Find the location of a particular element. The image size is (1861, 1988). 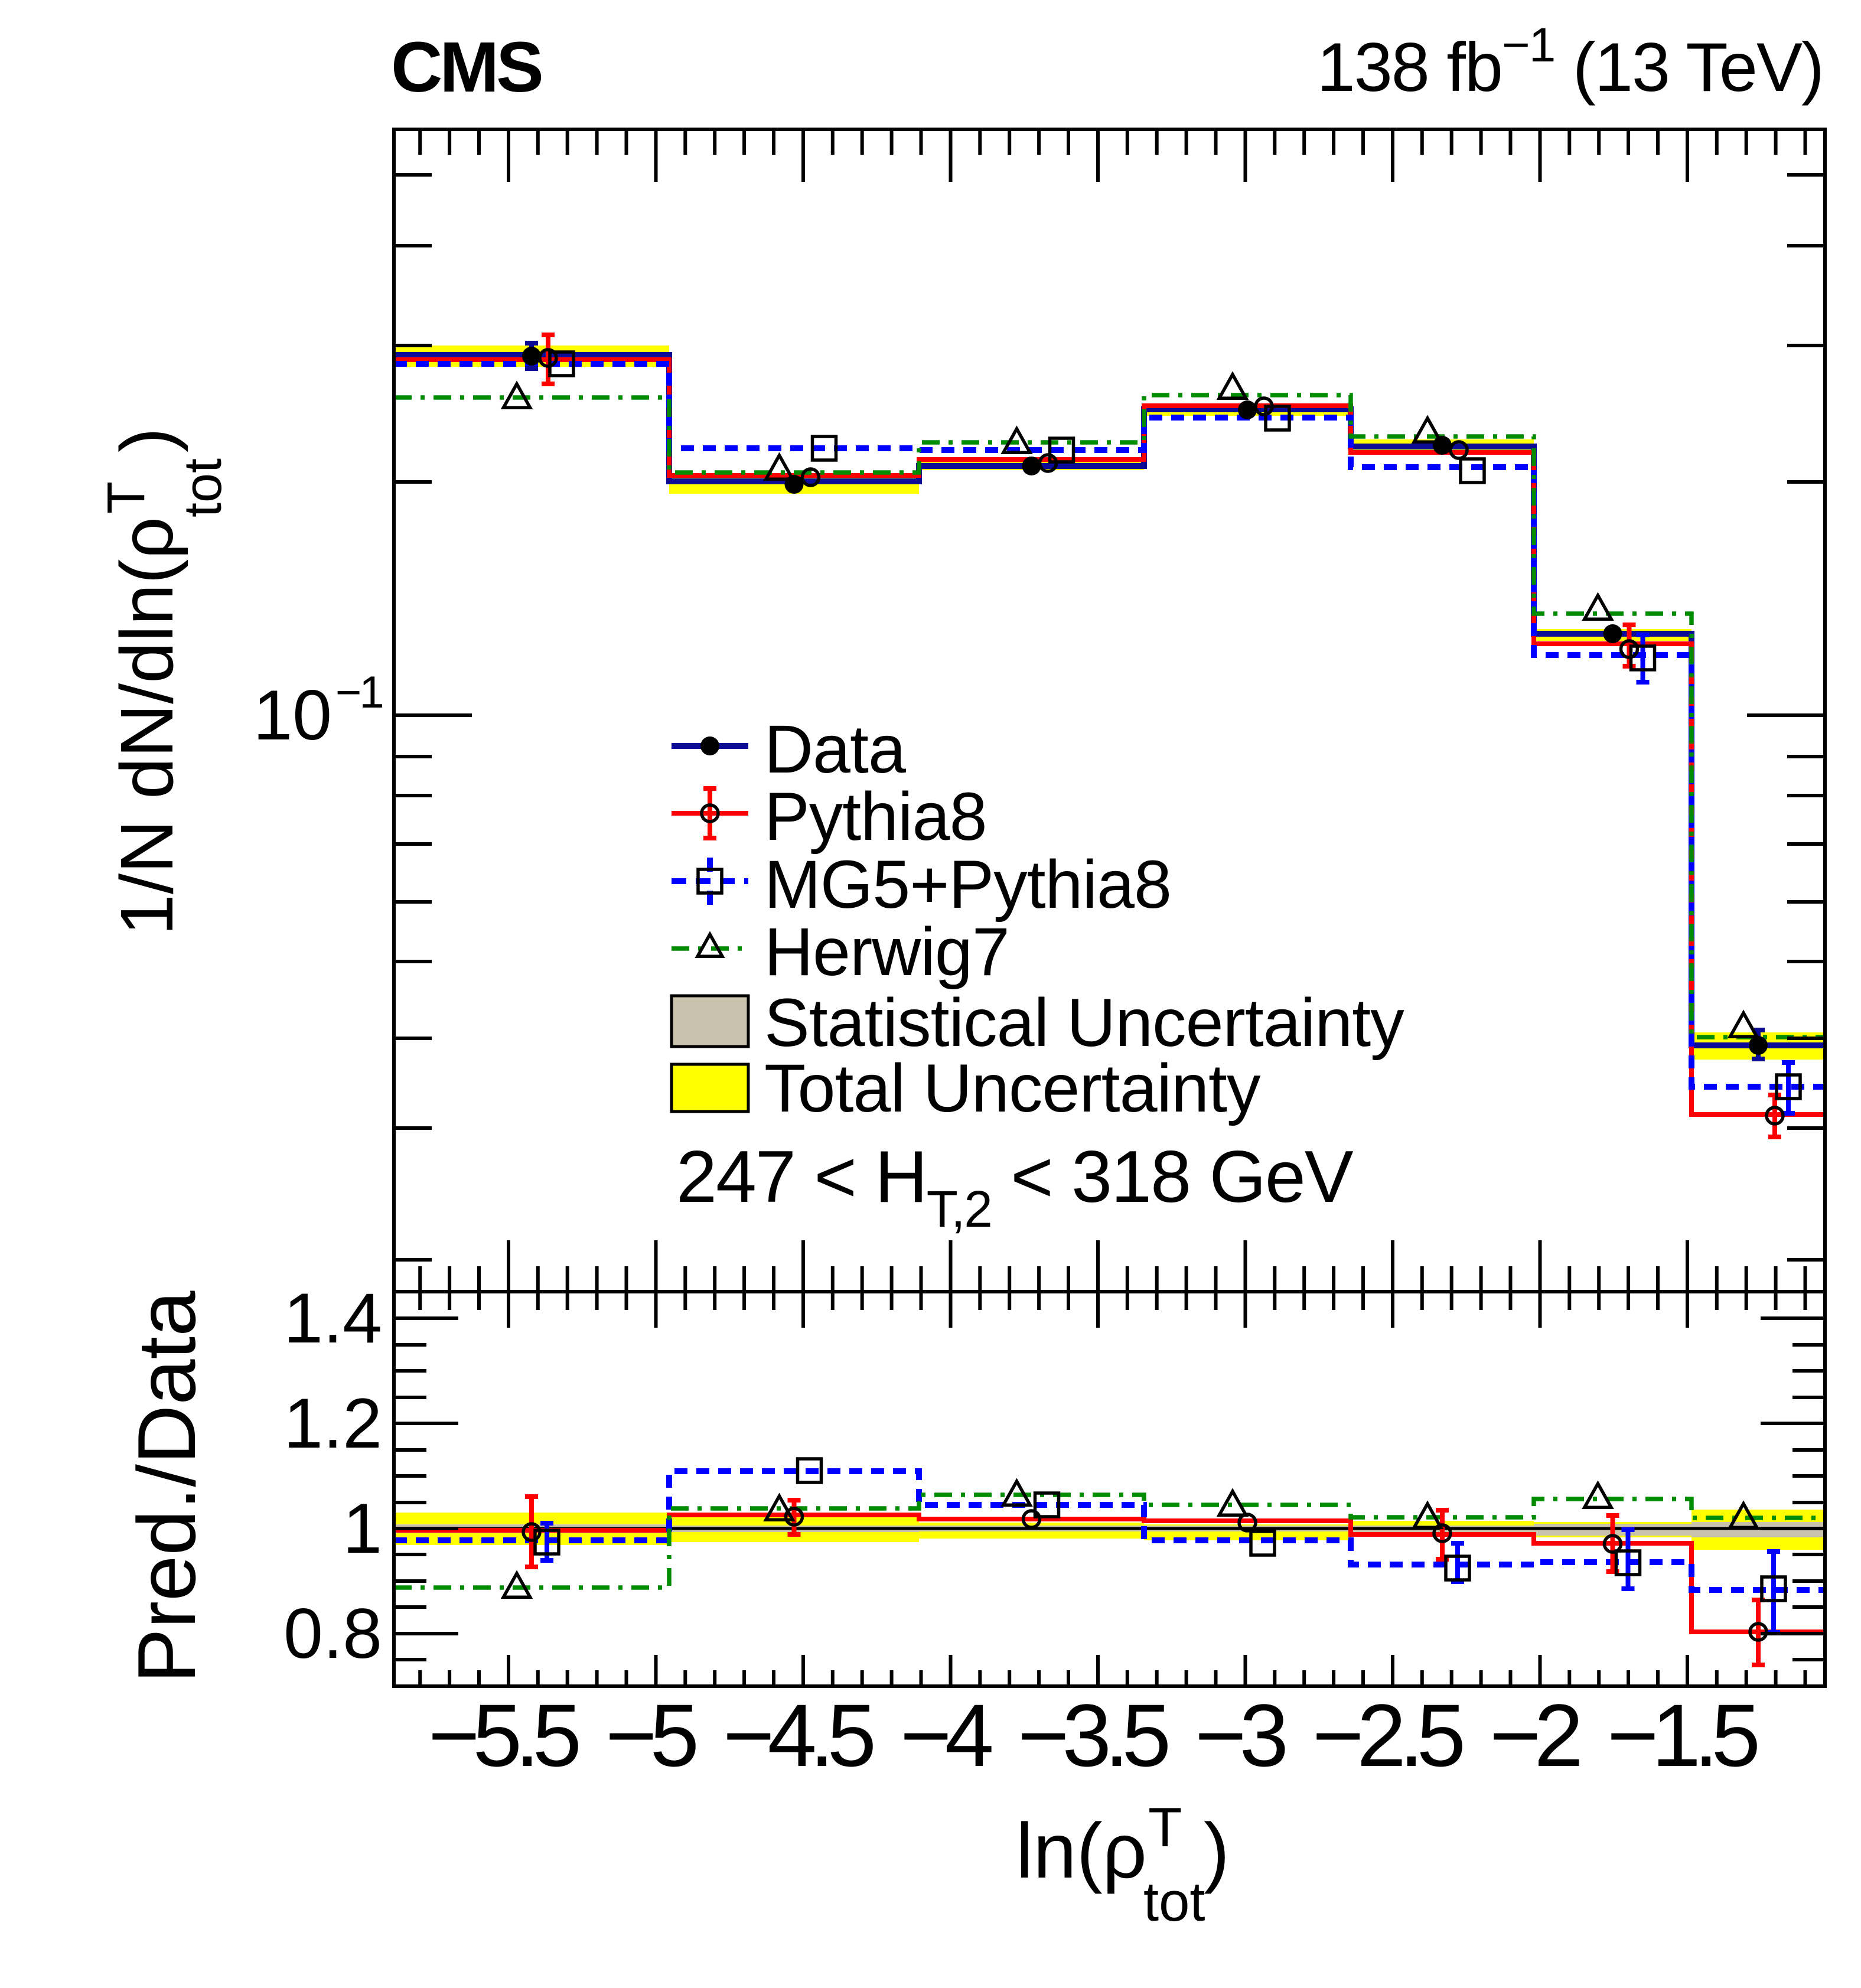

svg-text: 1/N dN/dln(ρ is located at coordinates (146, 727).